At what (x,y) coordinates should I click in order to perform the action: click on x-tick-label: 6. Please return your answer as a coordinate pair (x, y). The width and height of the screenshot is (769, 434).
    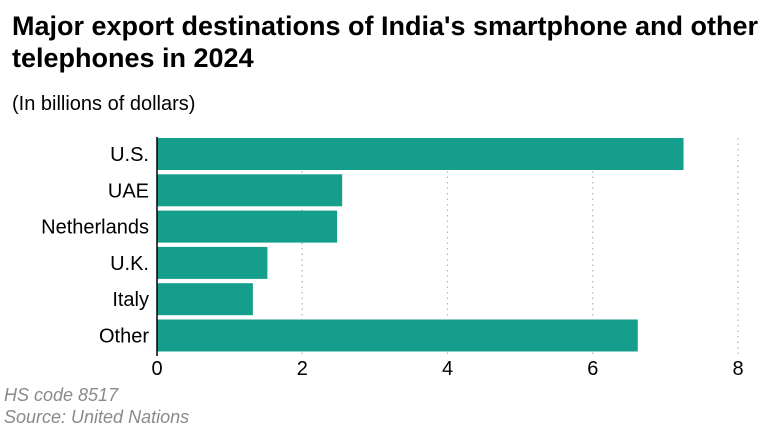
    Looking at the image, I should click on (592, 369).